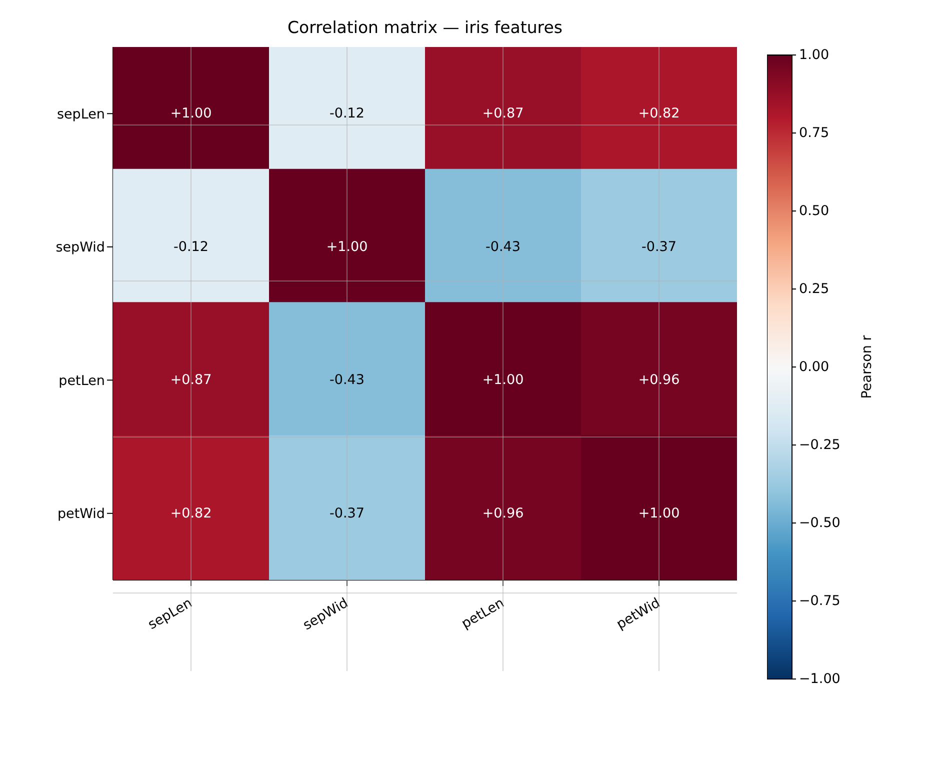  What do you see at coordinates (814, 211) in the screenshot?
I see `color-bar-label: 0.50` at bounding box center [814, 211].